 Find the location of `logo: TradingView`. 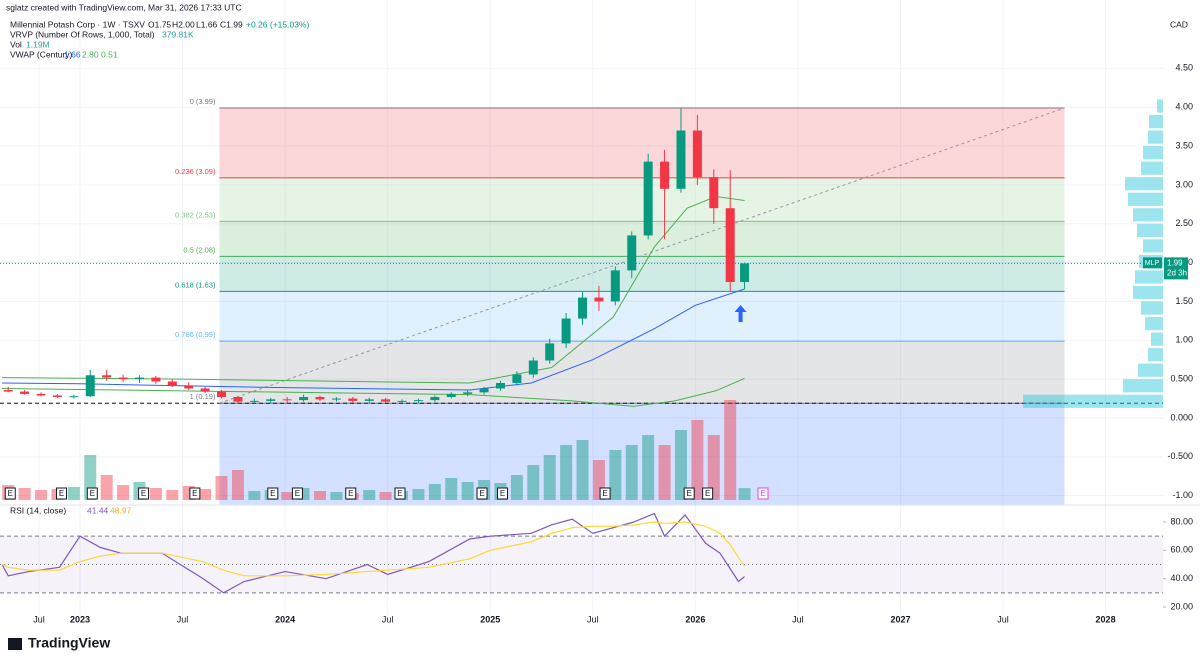

logo: TradingView is located at coordinates (59, 643).